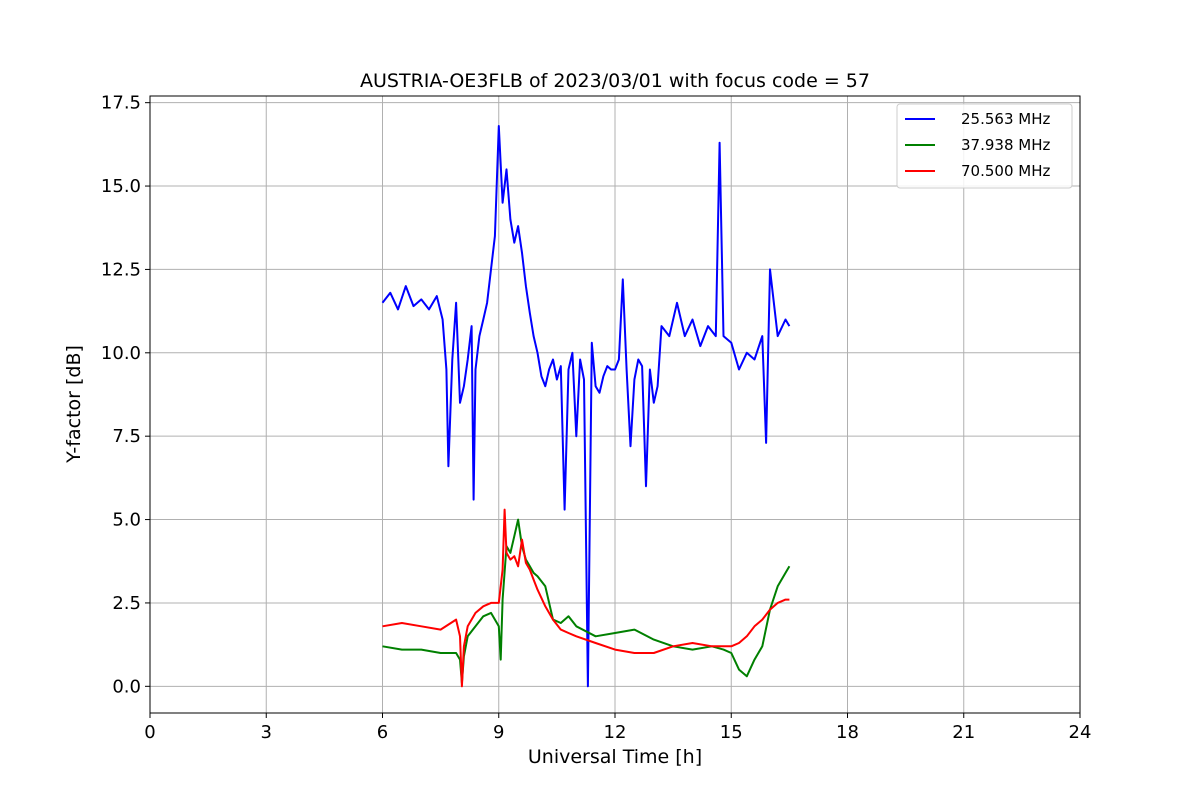  I want to click on y-tick-label: 7.5, so click(126, 436).